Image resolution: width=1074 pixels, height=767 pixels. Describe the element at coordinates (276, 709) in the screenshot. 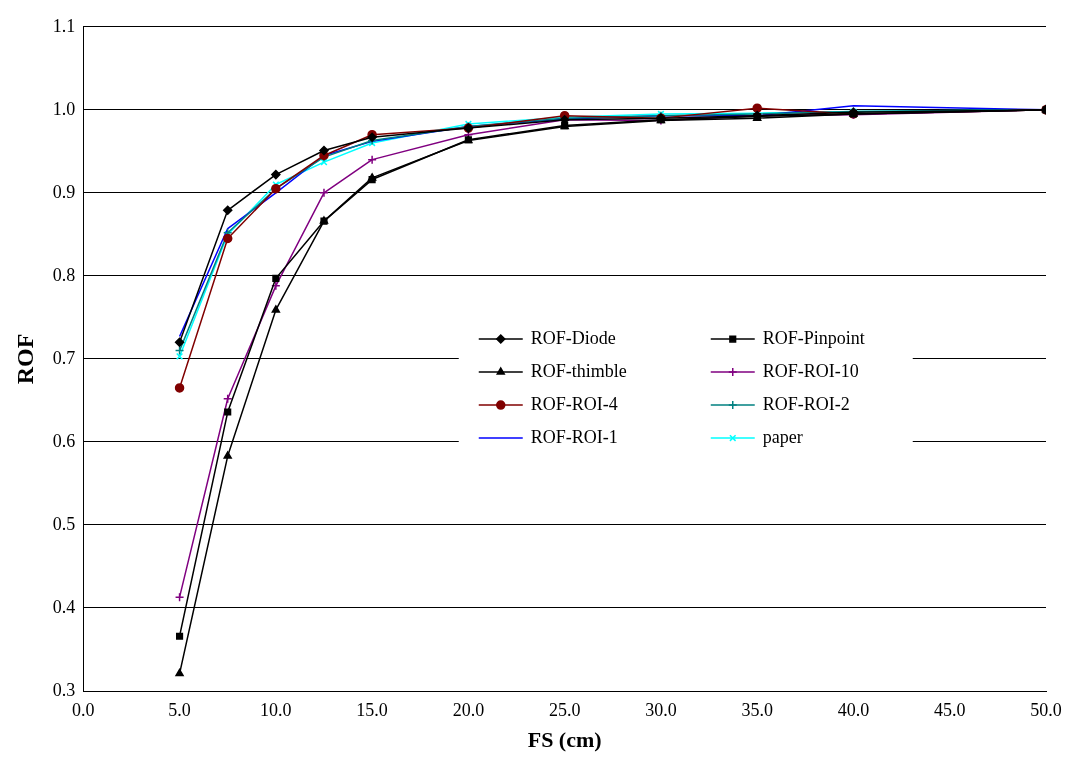

I see `x-tick-label: 10.0` at that location.